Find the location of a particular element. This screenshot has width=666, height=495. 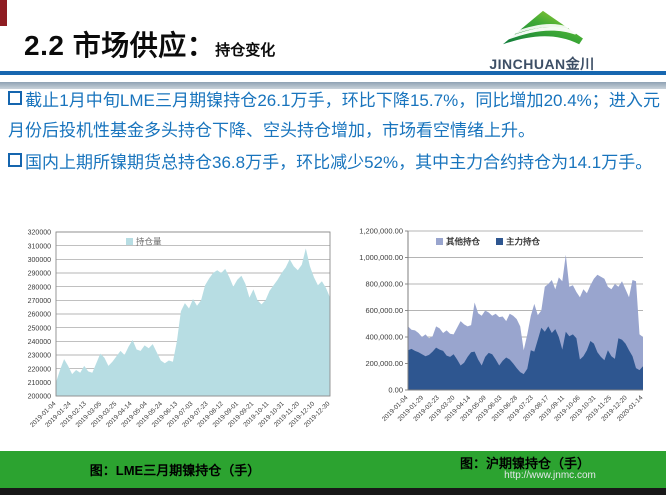

header-divider-gray is located at coordinates (333, 85).